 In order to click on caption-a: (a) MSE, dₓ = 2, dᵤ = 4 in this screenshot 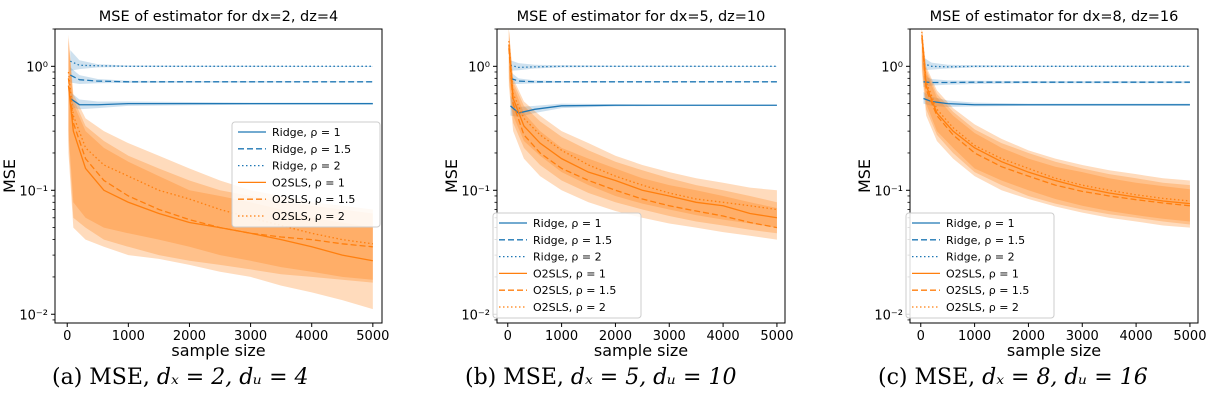, I will do `click(180, 377)`.